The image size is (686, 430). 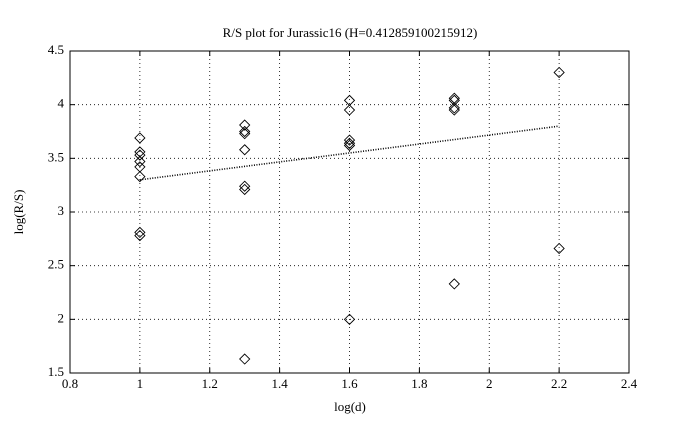 What do you see at coordinates (56, 49) in the screenshot?
I see `y-tick-label: 4.5` at bounding box center [56, 49].